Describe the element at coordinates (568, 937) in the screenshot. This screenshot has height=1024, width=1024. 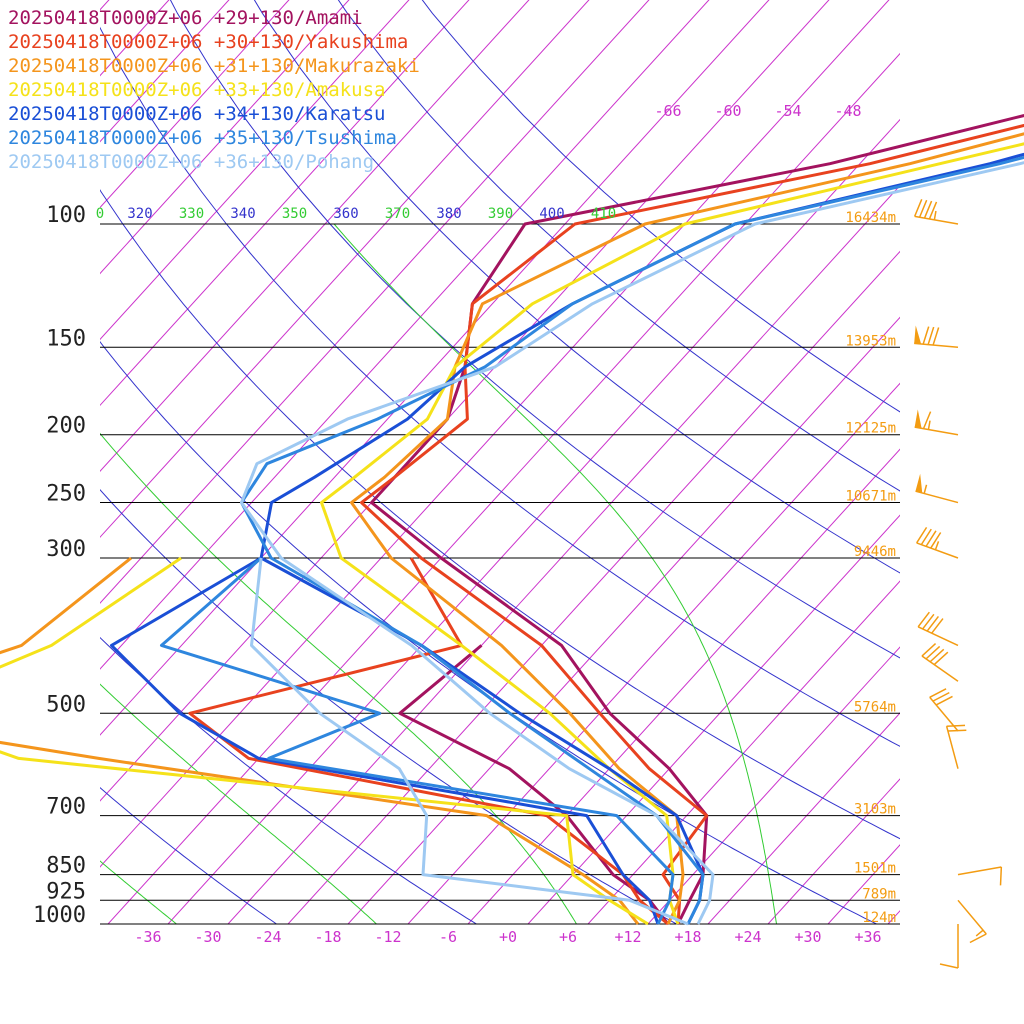
I see `temperature-tick-label: +6` at that location.